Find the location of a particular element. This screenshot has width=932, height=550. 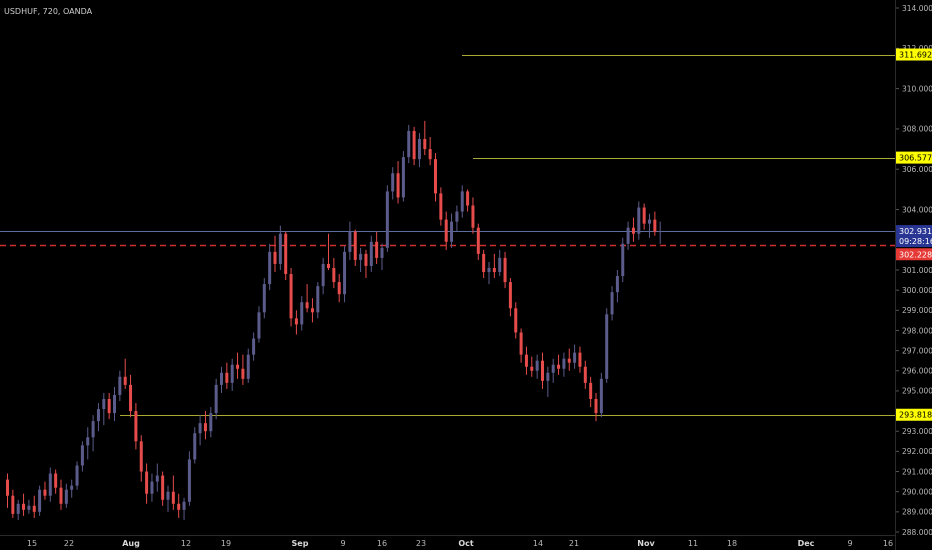

y-tick-label: 310.000 is located at coordinates (917, 88).